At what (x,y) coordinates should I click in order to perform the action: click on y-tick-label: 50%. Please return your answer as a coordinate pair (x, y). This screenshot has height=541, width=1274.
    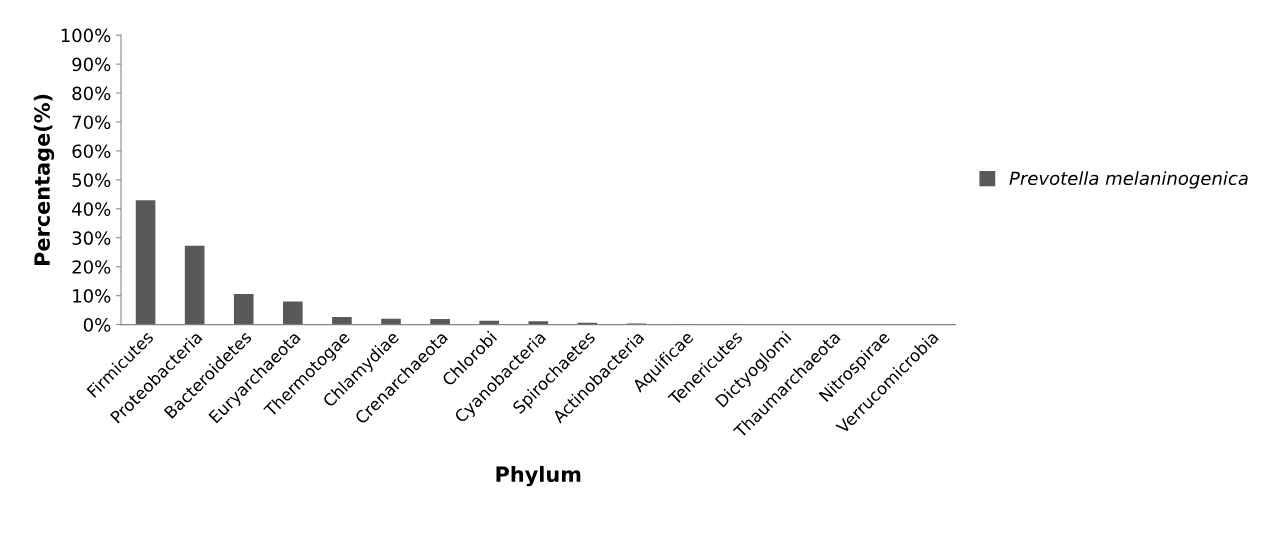
    Looking at the image, I should click on (91, 180).